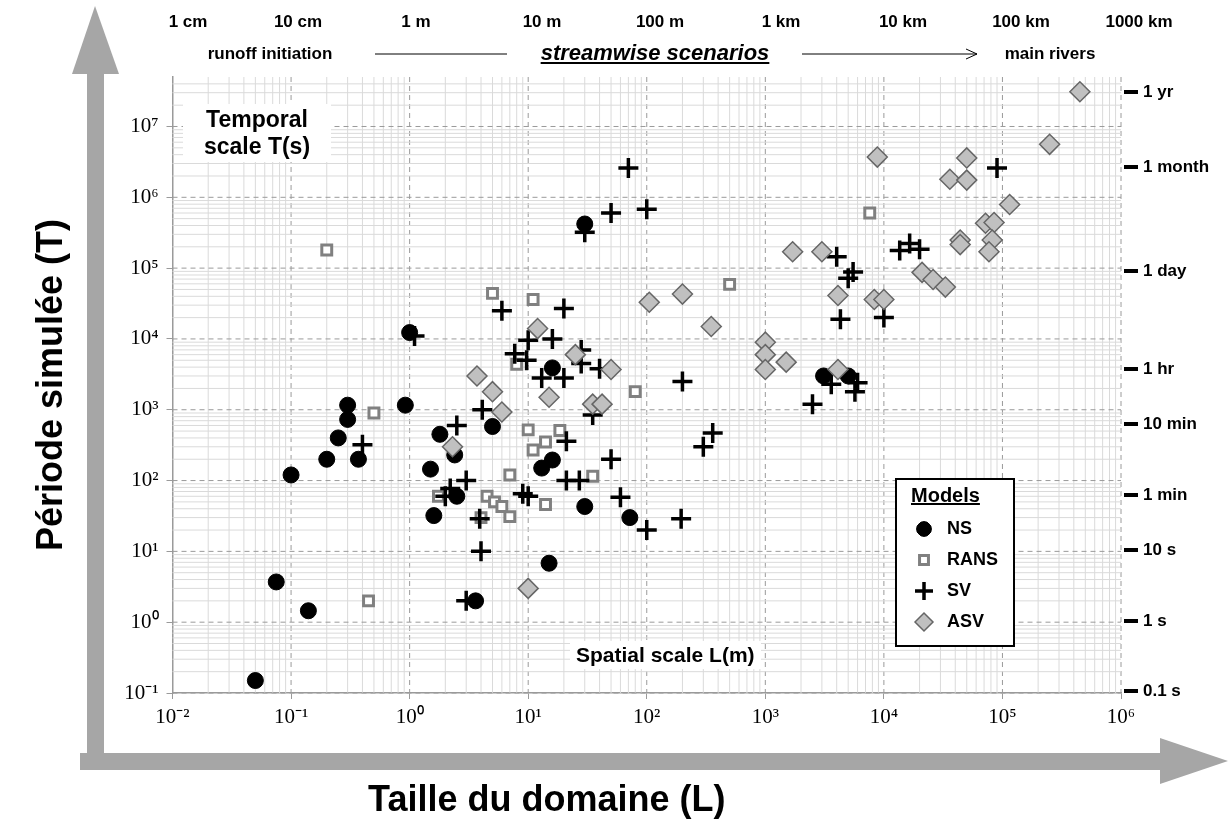  Describe the element at coordinates (528, 716) in the screenshot. I see `x-tick-label: 10¹` at that location.